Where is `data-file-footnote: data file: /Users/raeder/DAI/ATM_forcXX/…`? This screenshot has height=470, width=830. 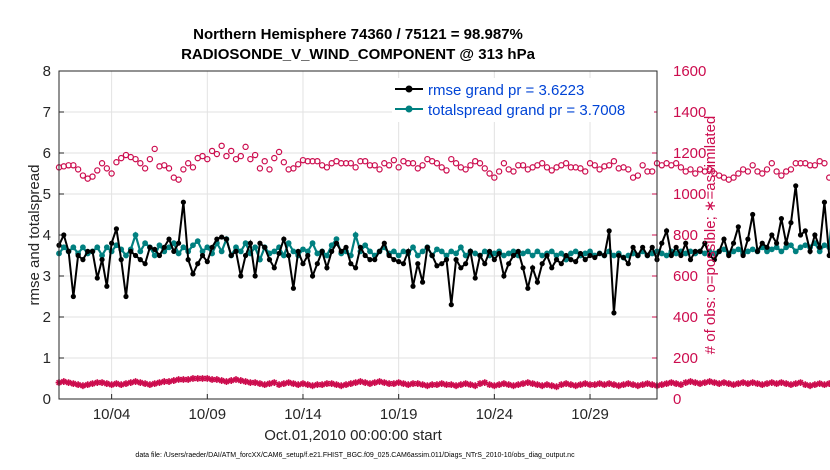 data-file-footnote: data file: /Users/raeder/DAI/ATM_forcXX/… is located at coordinates (355, 455).